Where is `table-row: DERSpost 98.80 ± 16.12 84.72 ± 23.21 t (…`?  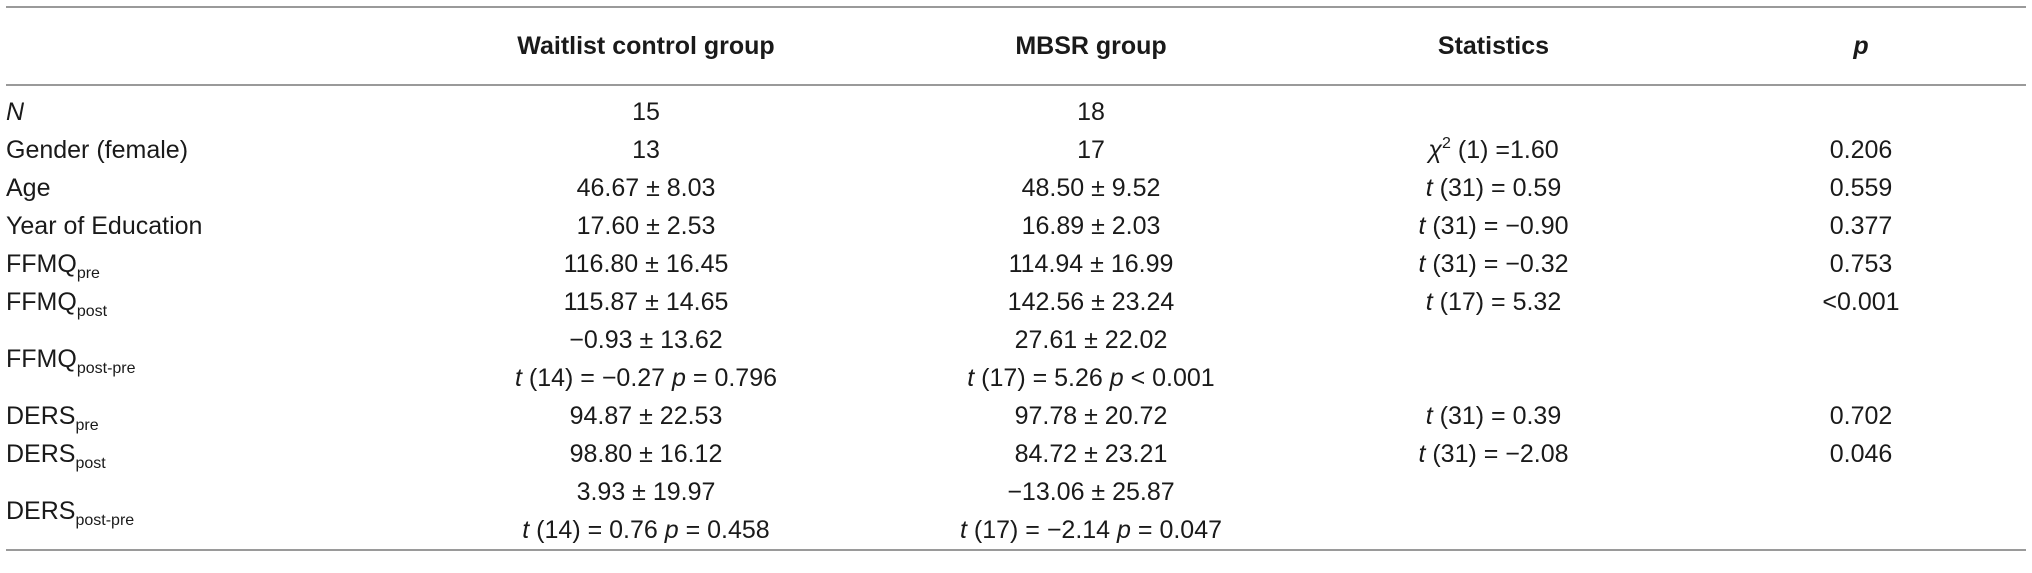 table-row: DERSpost 98.80 ± 16.12 84.72 ± 23.21 t (… is located at coordinates (1016, 454).